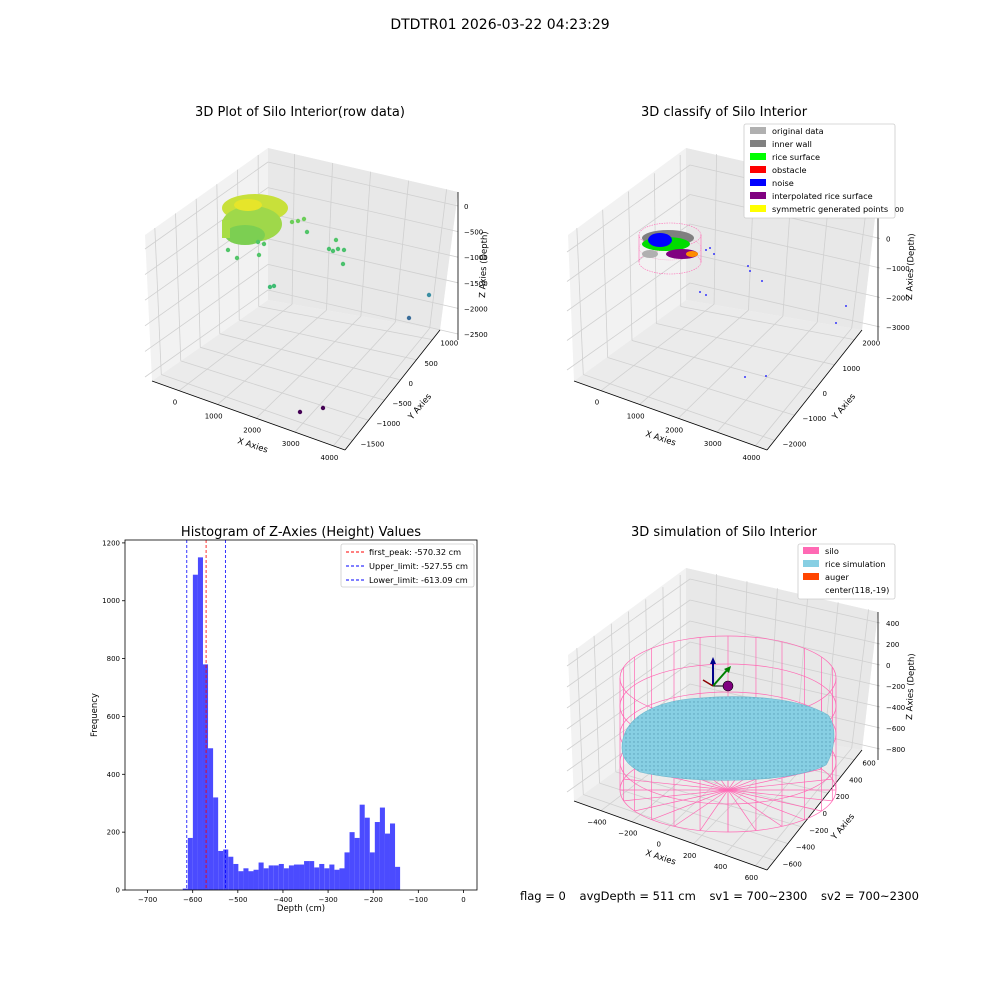 This screenshot has width=1000, height=1000. Describe the element at coordinates (830, 209) in the screenshot. I see `classify-3d-legend-label: symmetric generated points` at that location.